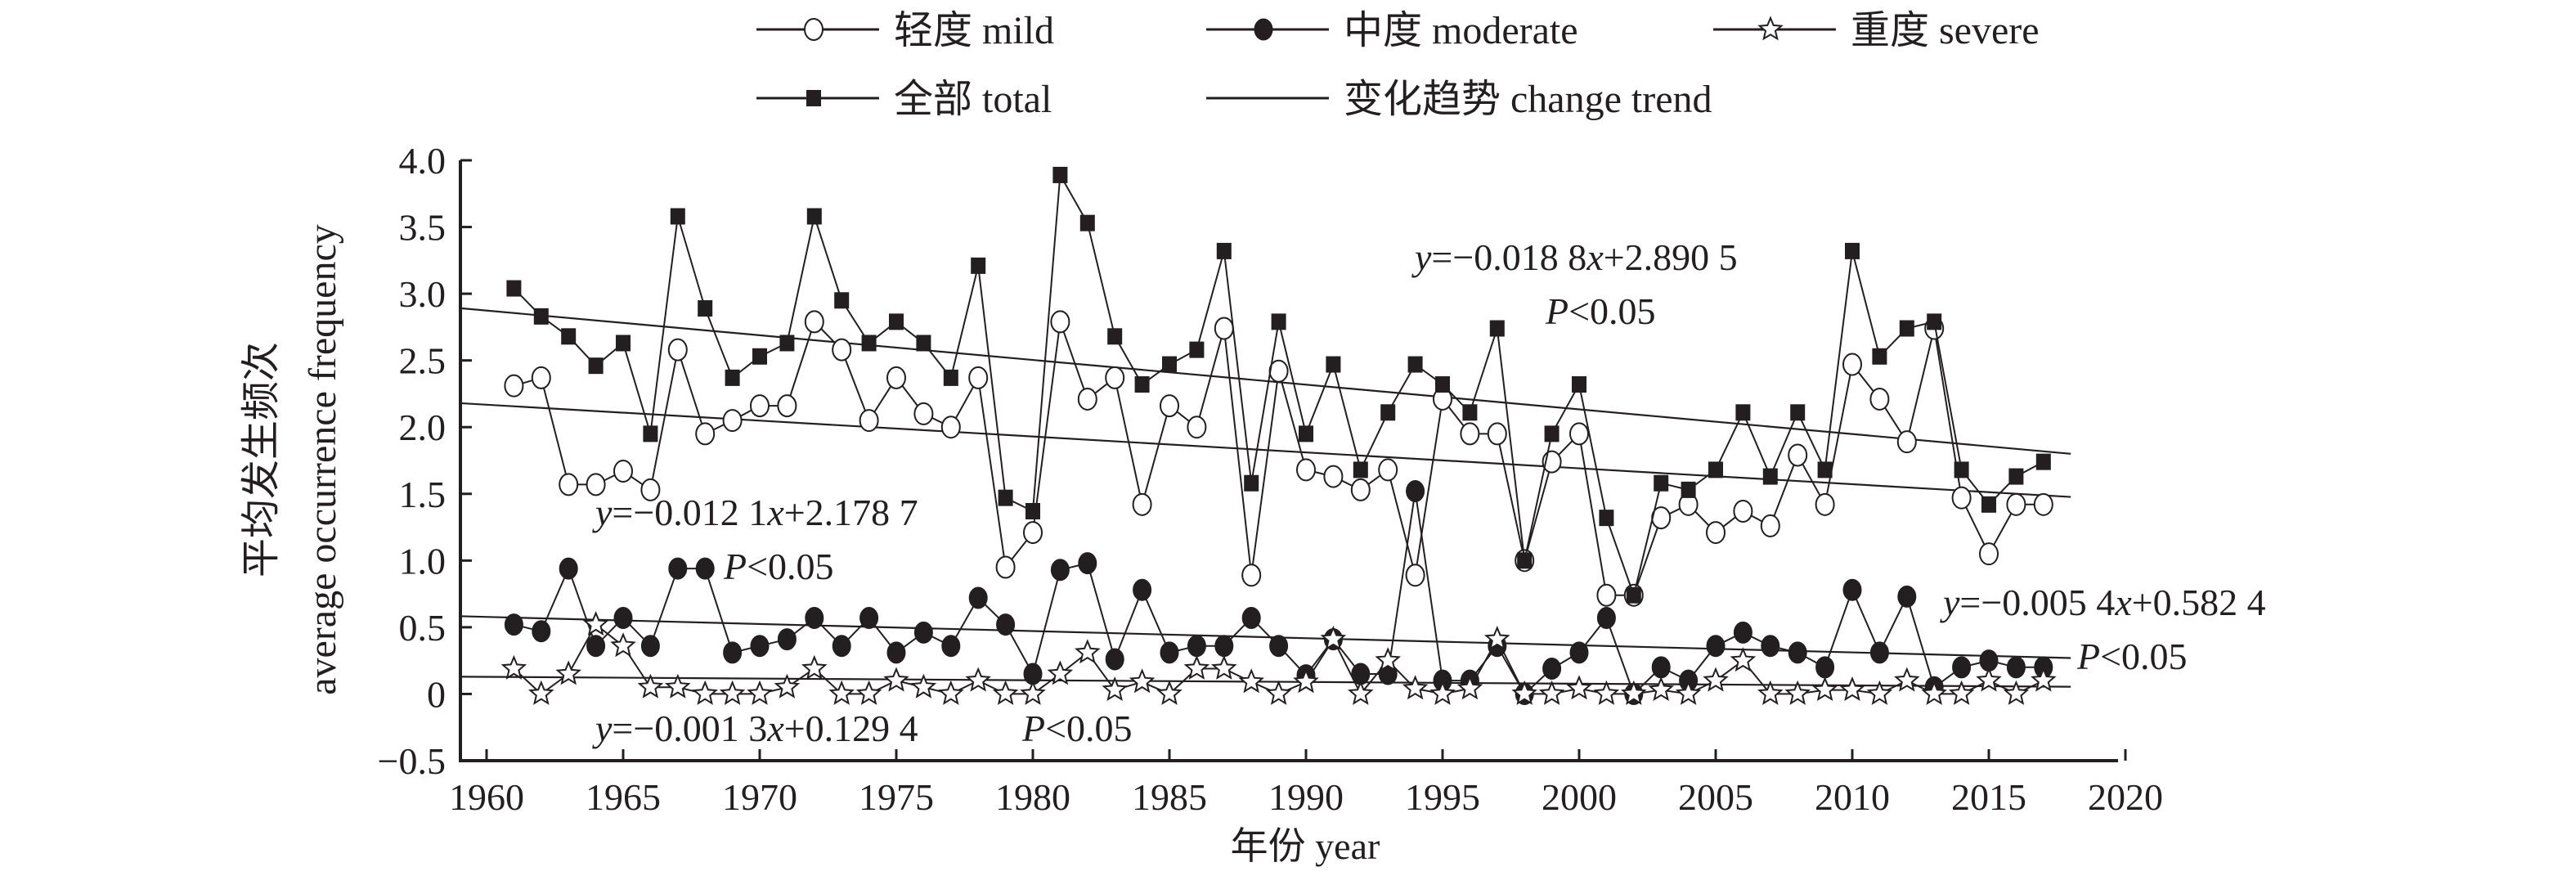 This screenshot has width=2576, height=876. Describe the element at coordinates (2103, 602) in the screenshot. I see `trend-eq-moderate: y=−0.005 4x+0.582 4` at that location.